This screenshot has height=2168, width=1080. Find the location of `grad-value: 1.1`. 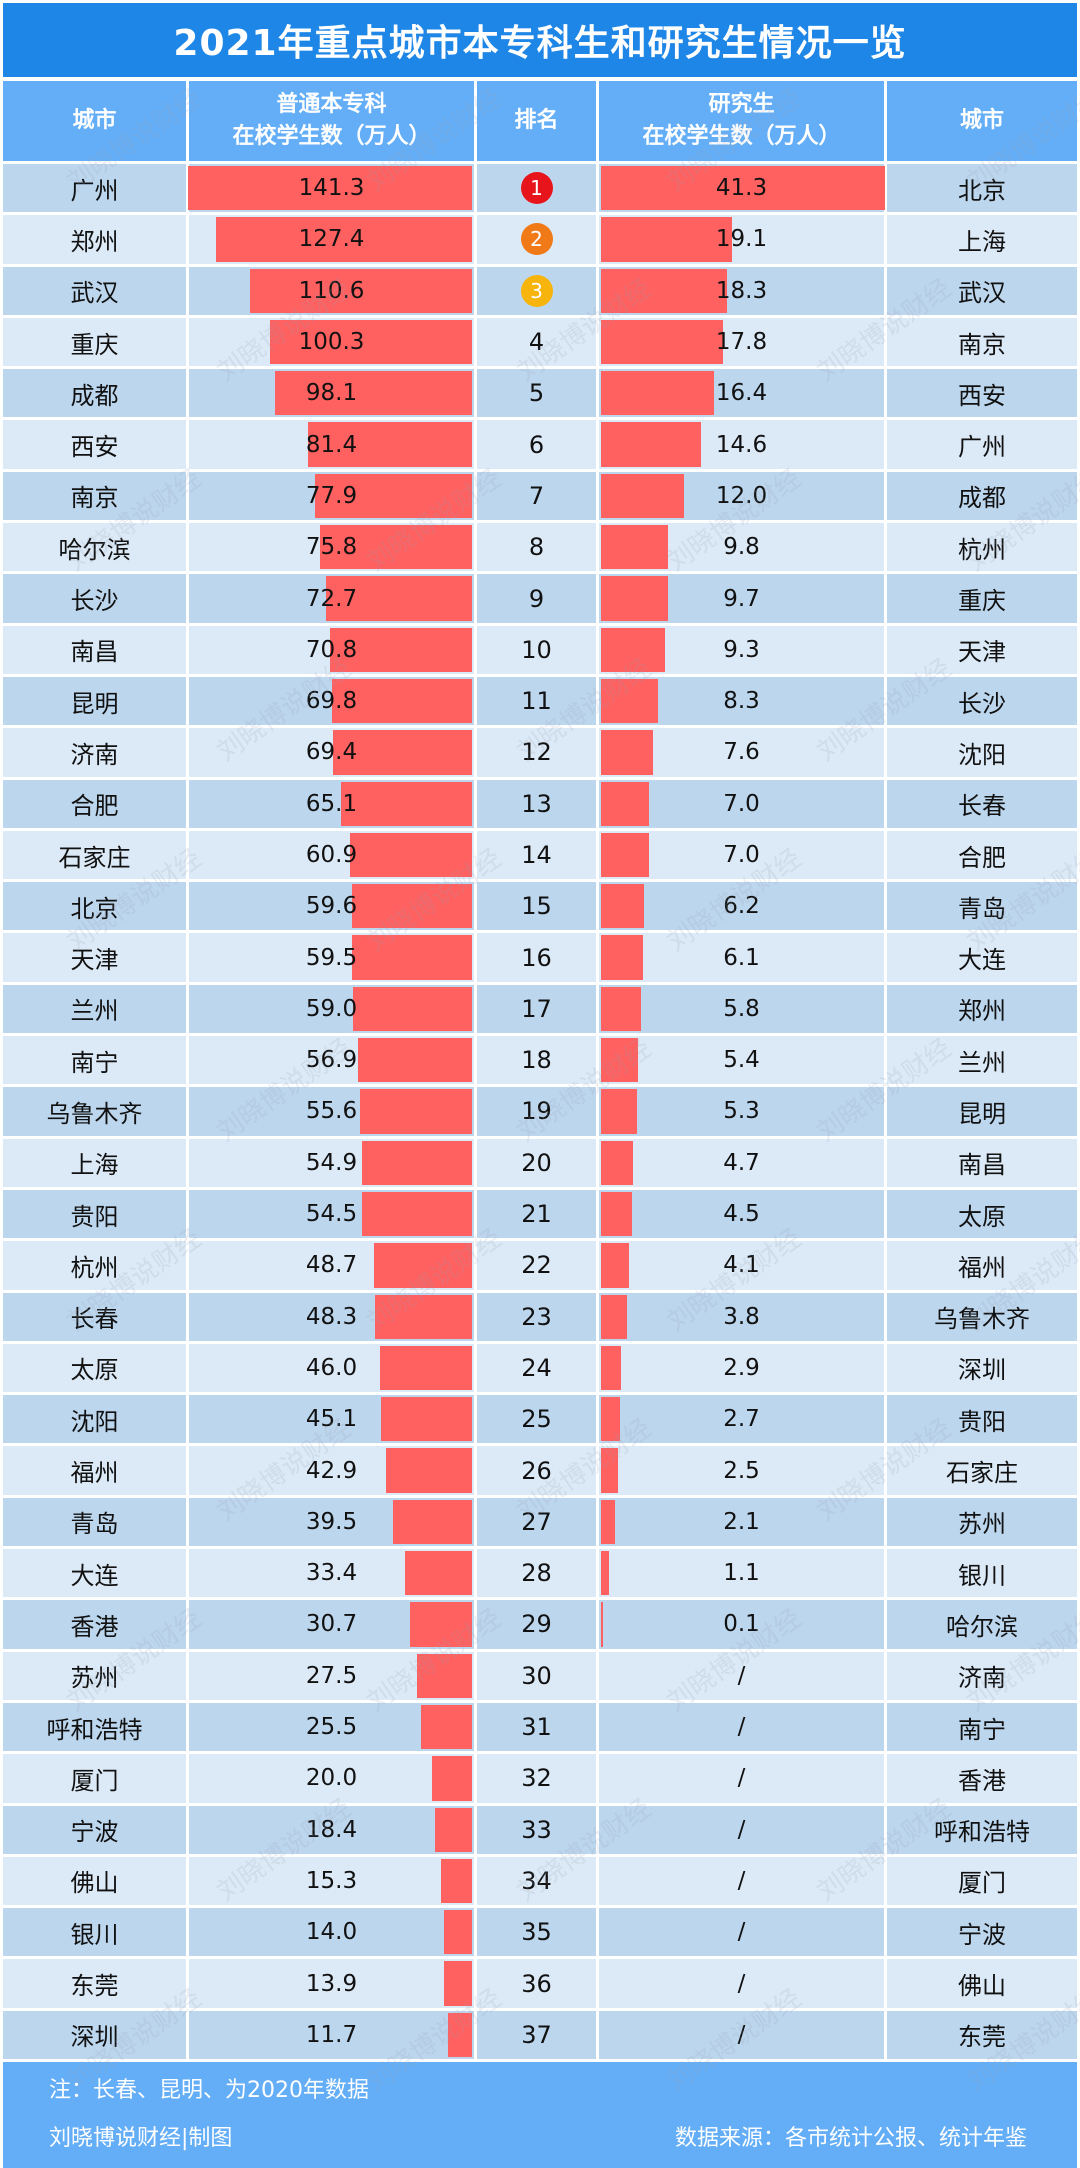

grad-value: 1.1 is located at coordinates (741, 1573).